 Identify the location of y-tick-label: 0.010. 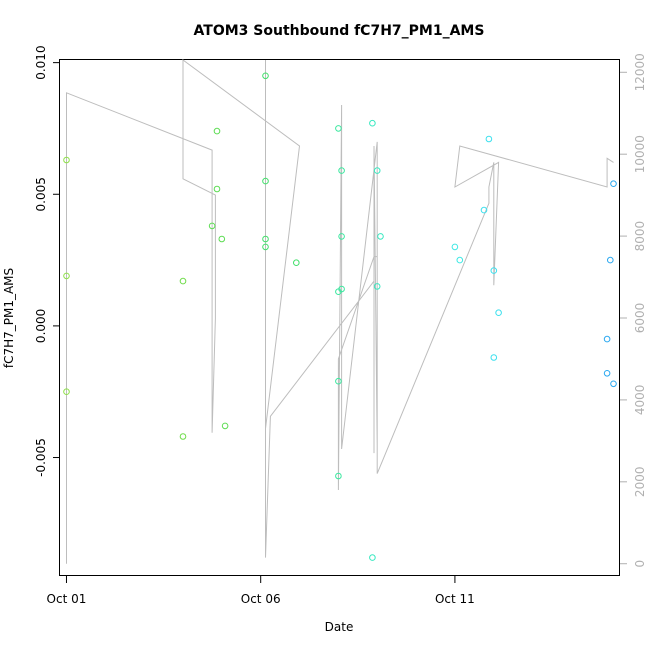
(41, 62).